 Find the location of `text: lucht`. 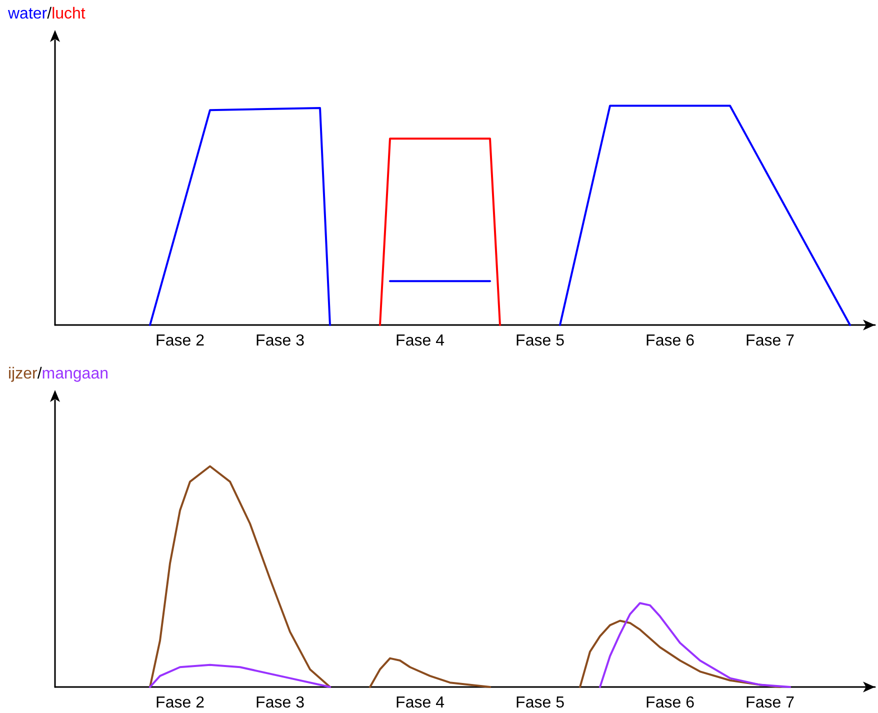

text: lucht is located at coordinates (69, 14).